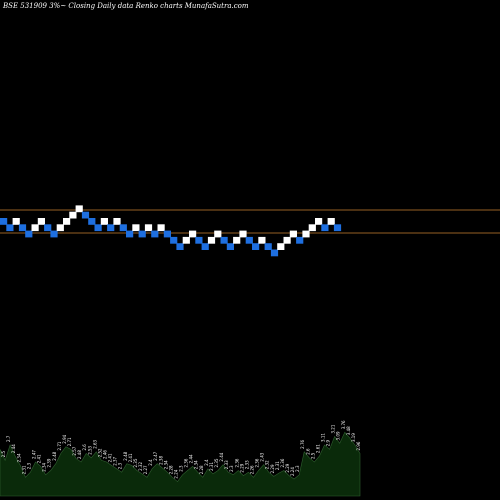 This screenshot has width=500, height=500. I want to click on volume-area-path, so click(180, 464).